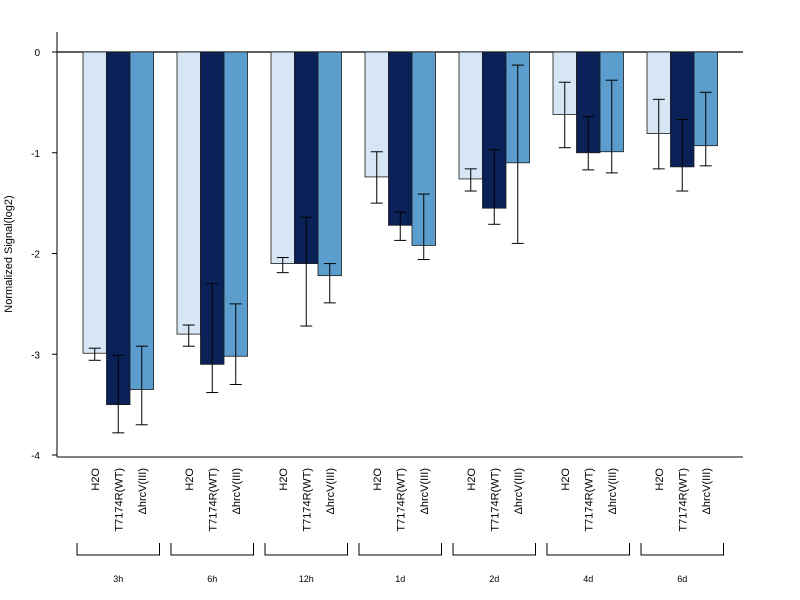  What do you see at coordinates (35, 154) in the screenshot?
I see `y-tick-label: -1` at bounding box center [35, 154].